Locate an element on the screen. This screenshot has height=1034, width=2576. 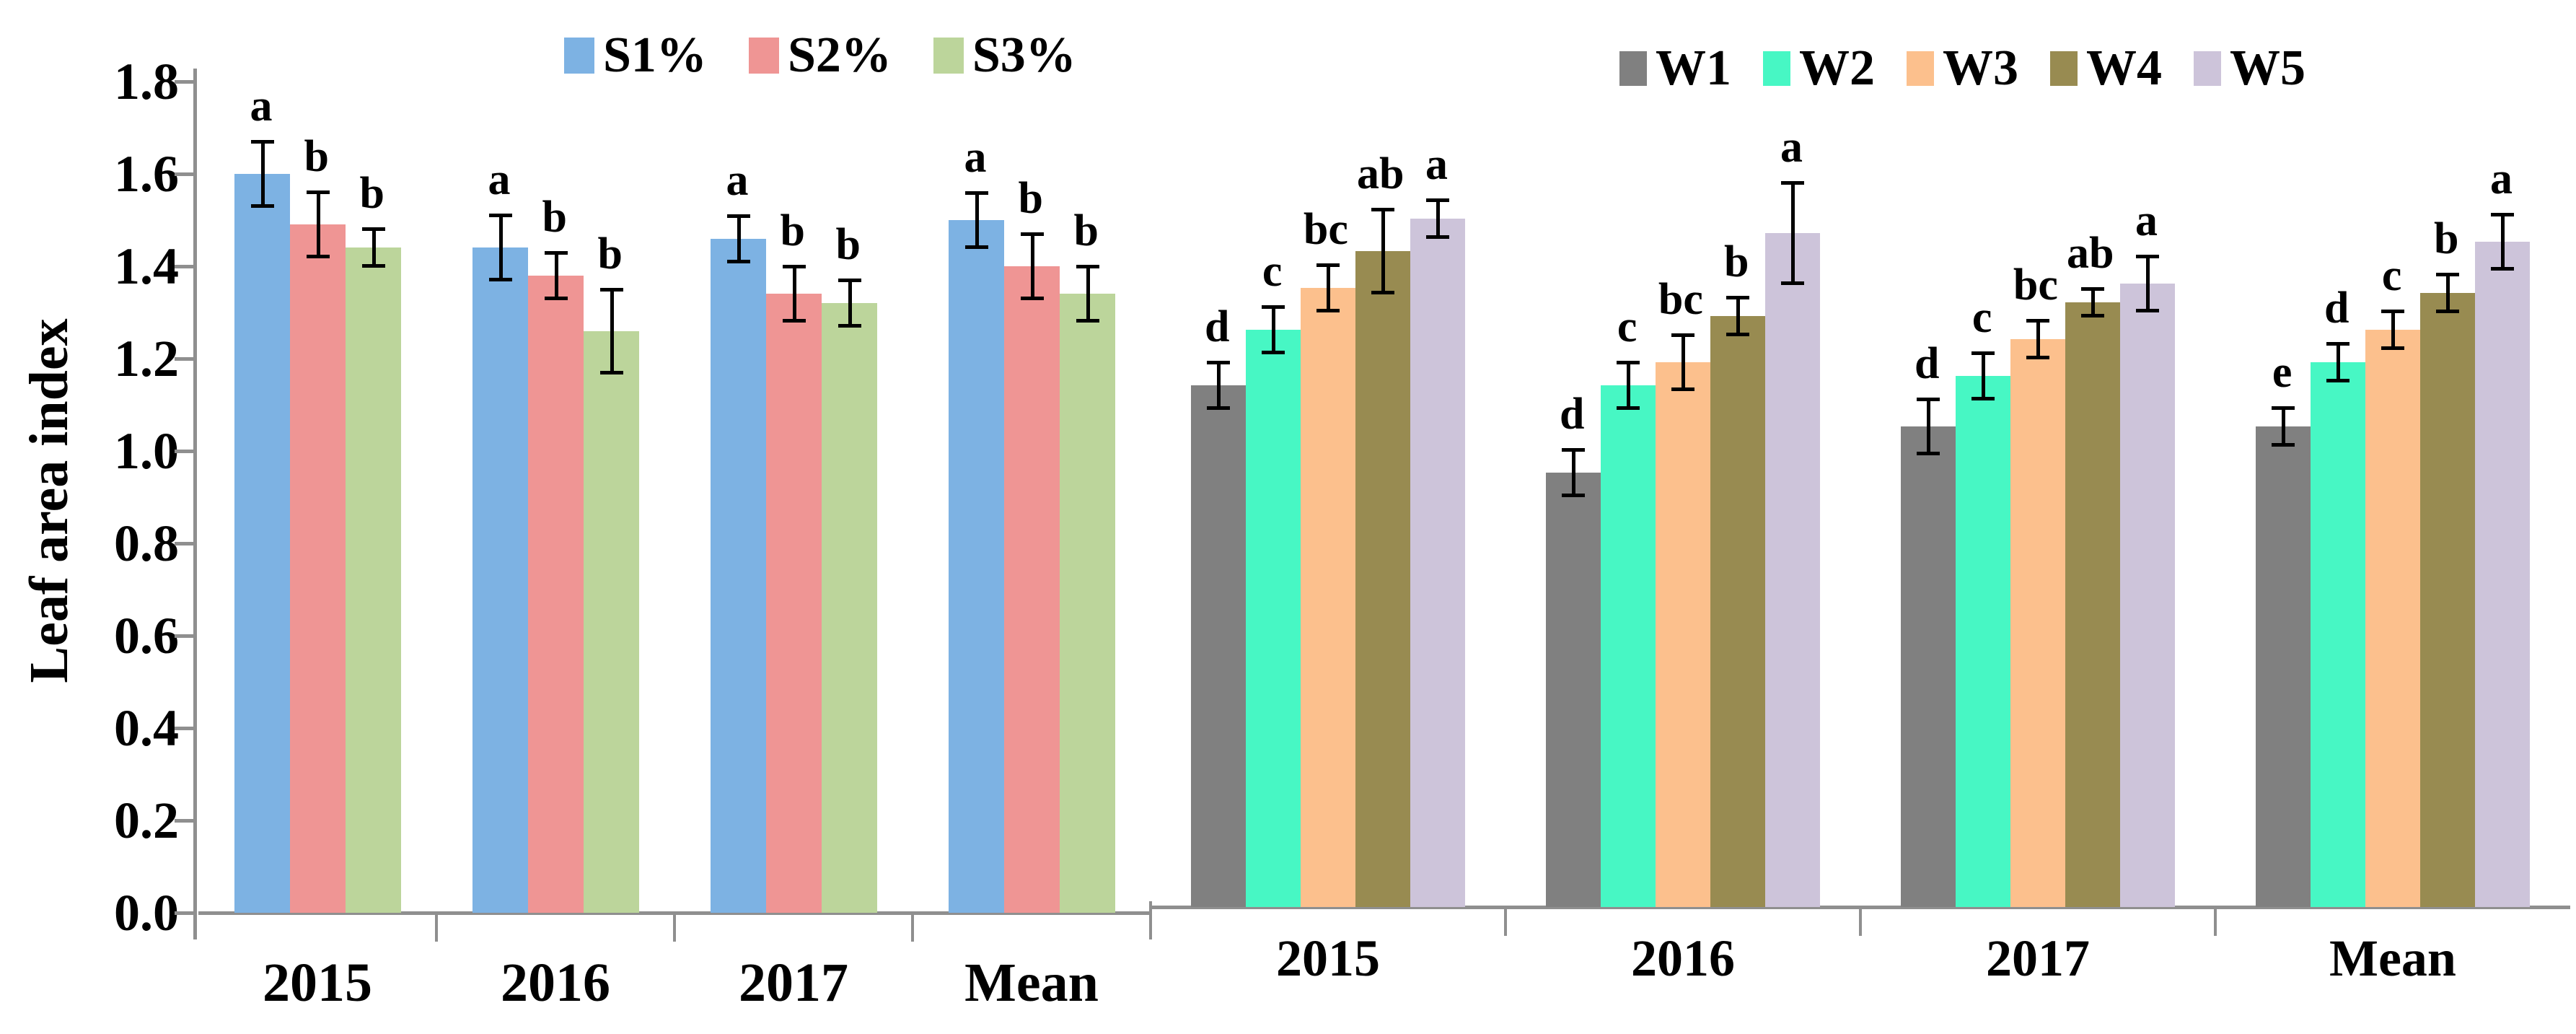
legend-item-W1: W1 is located at coordinates (1675, 68).